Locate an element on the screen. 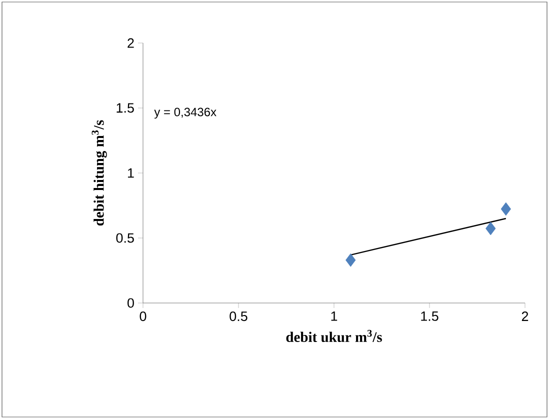 The height and width of the screenshot is (419, 549). y-tick-label: 0.5 is located at coordinates (125, 238).